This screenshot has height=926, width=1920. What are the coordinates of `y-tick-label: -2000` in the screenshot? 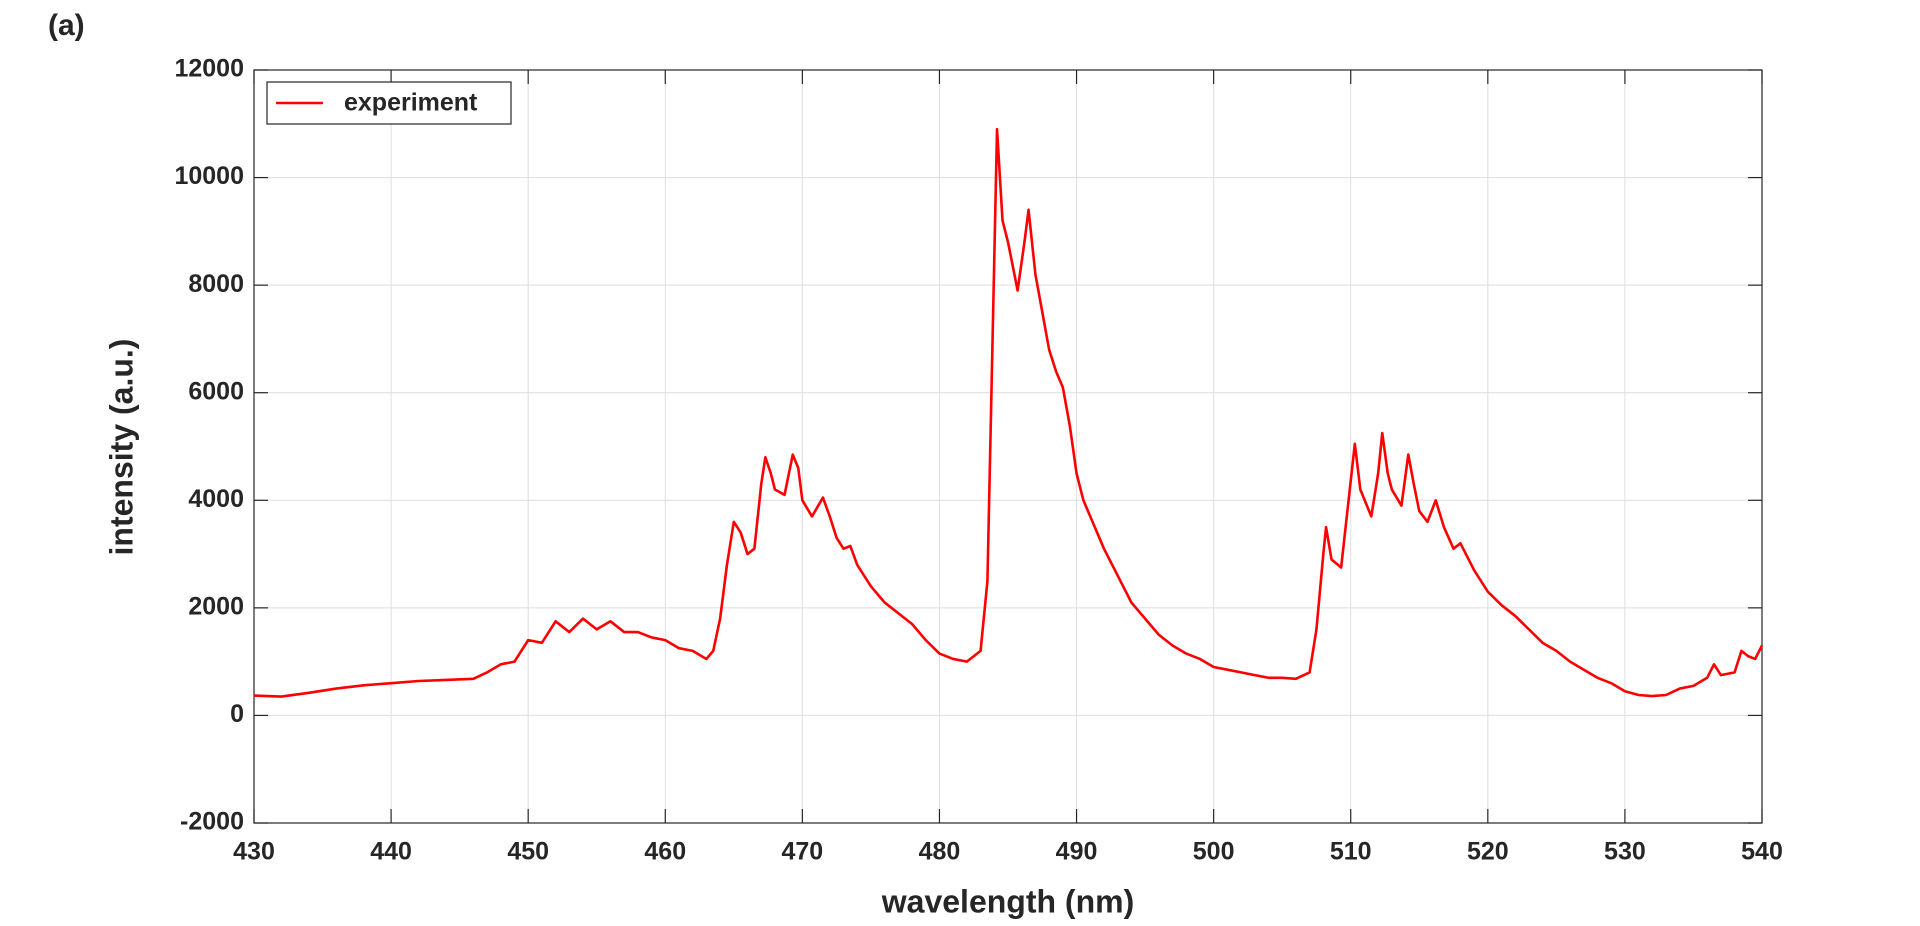 It's located at (212, 822).